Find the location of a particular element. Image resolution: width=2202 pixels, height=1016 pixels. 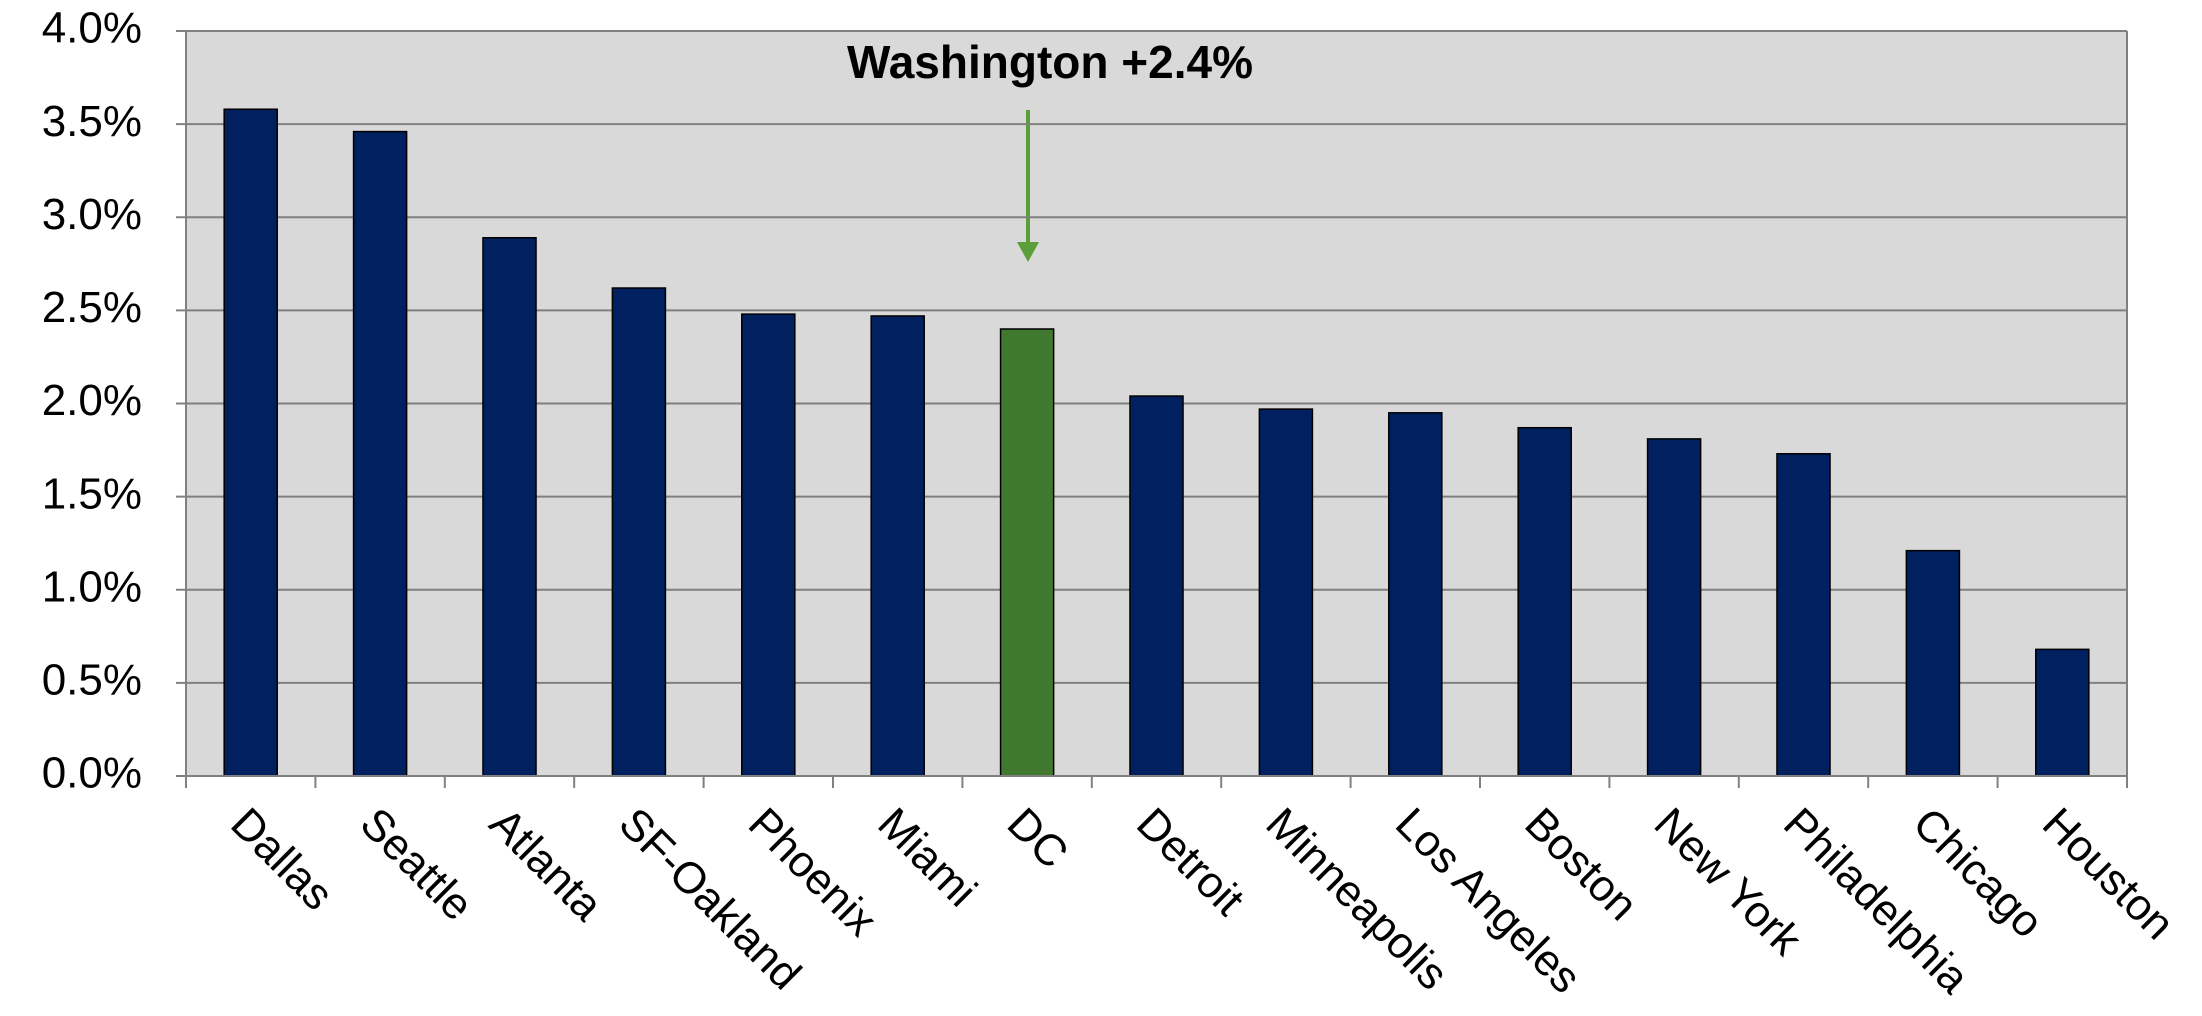

y-tick-label: 4.0% is located at coordinates (92, 28).